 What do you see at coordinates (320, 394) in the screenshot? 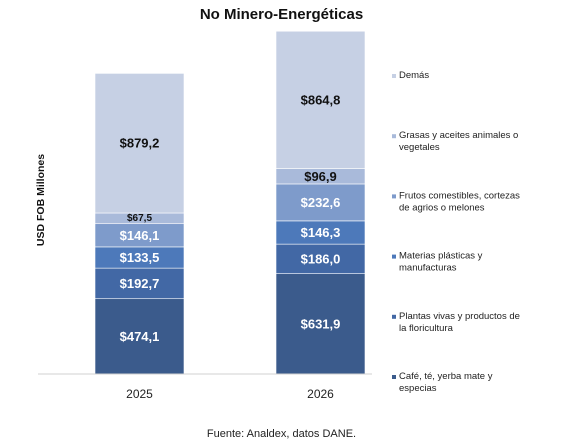
I see `x-tick-label: 2026` at bounding box center [320, 394].